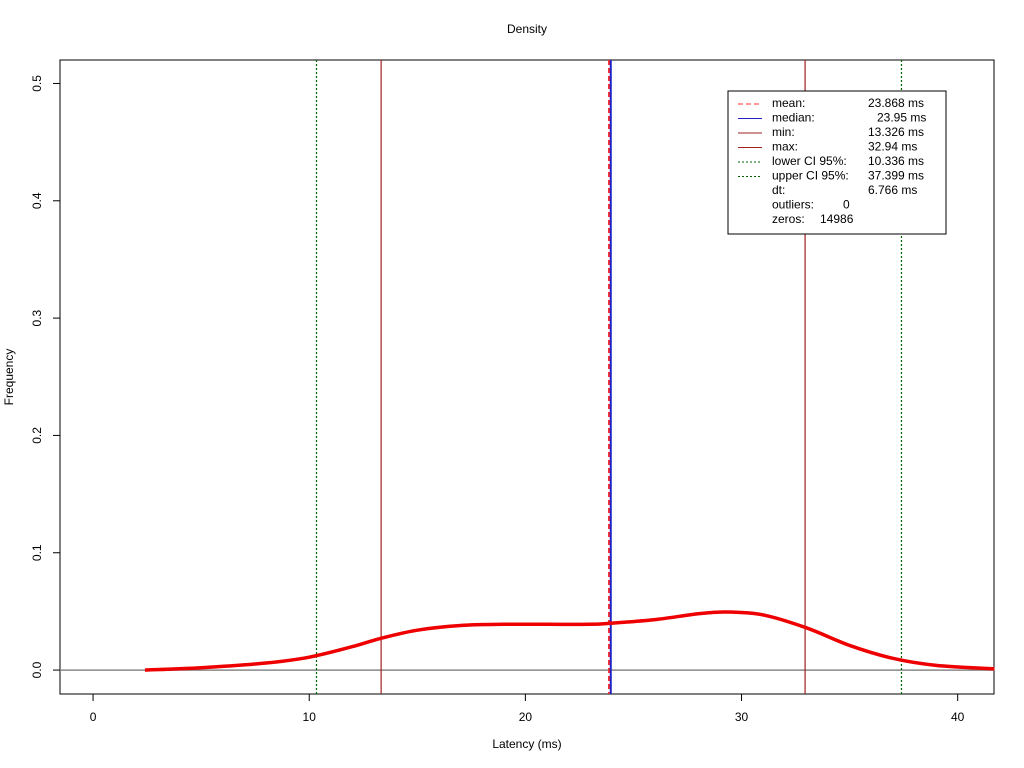  Describe the element at coordinates (958, 717) in the screenshot. I see `x-tick-label: 40` at that location.